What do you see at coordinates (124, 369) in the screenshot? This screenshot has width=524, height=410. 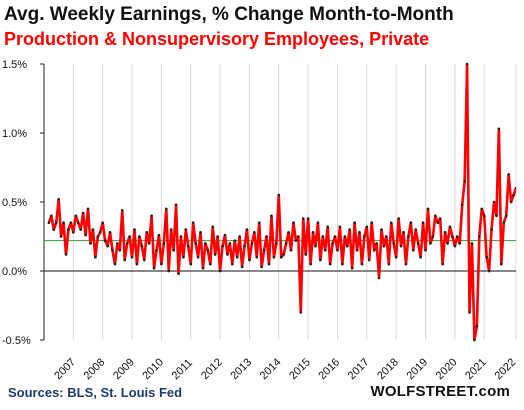 I see `x-tick-label: 2009` at bounding box center [124, 369].